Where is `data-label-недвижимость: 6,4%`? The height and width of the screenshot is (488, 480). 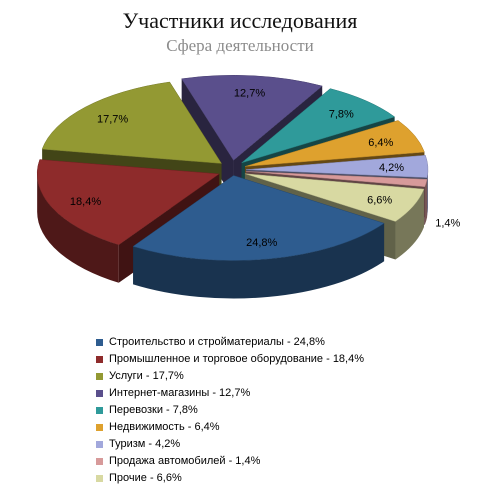 data-label-недвижимость: 6,4% is located at coordinates (380, 143).